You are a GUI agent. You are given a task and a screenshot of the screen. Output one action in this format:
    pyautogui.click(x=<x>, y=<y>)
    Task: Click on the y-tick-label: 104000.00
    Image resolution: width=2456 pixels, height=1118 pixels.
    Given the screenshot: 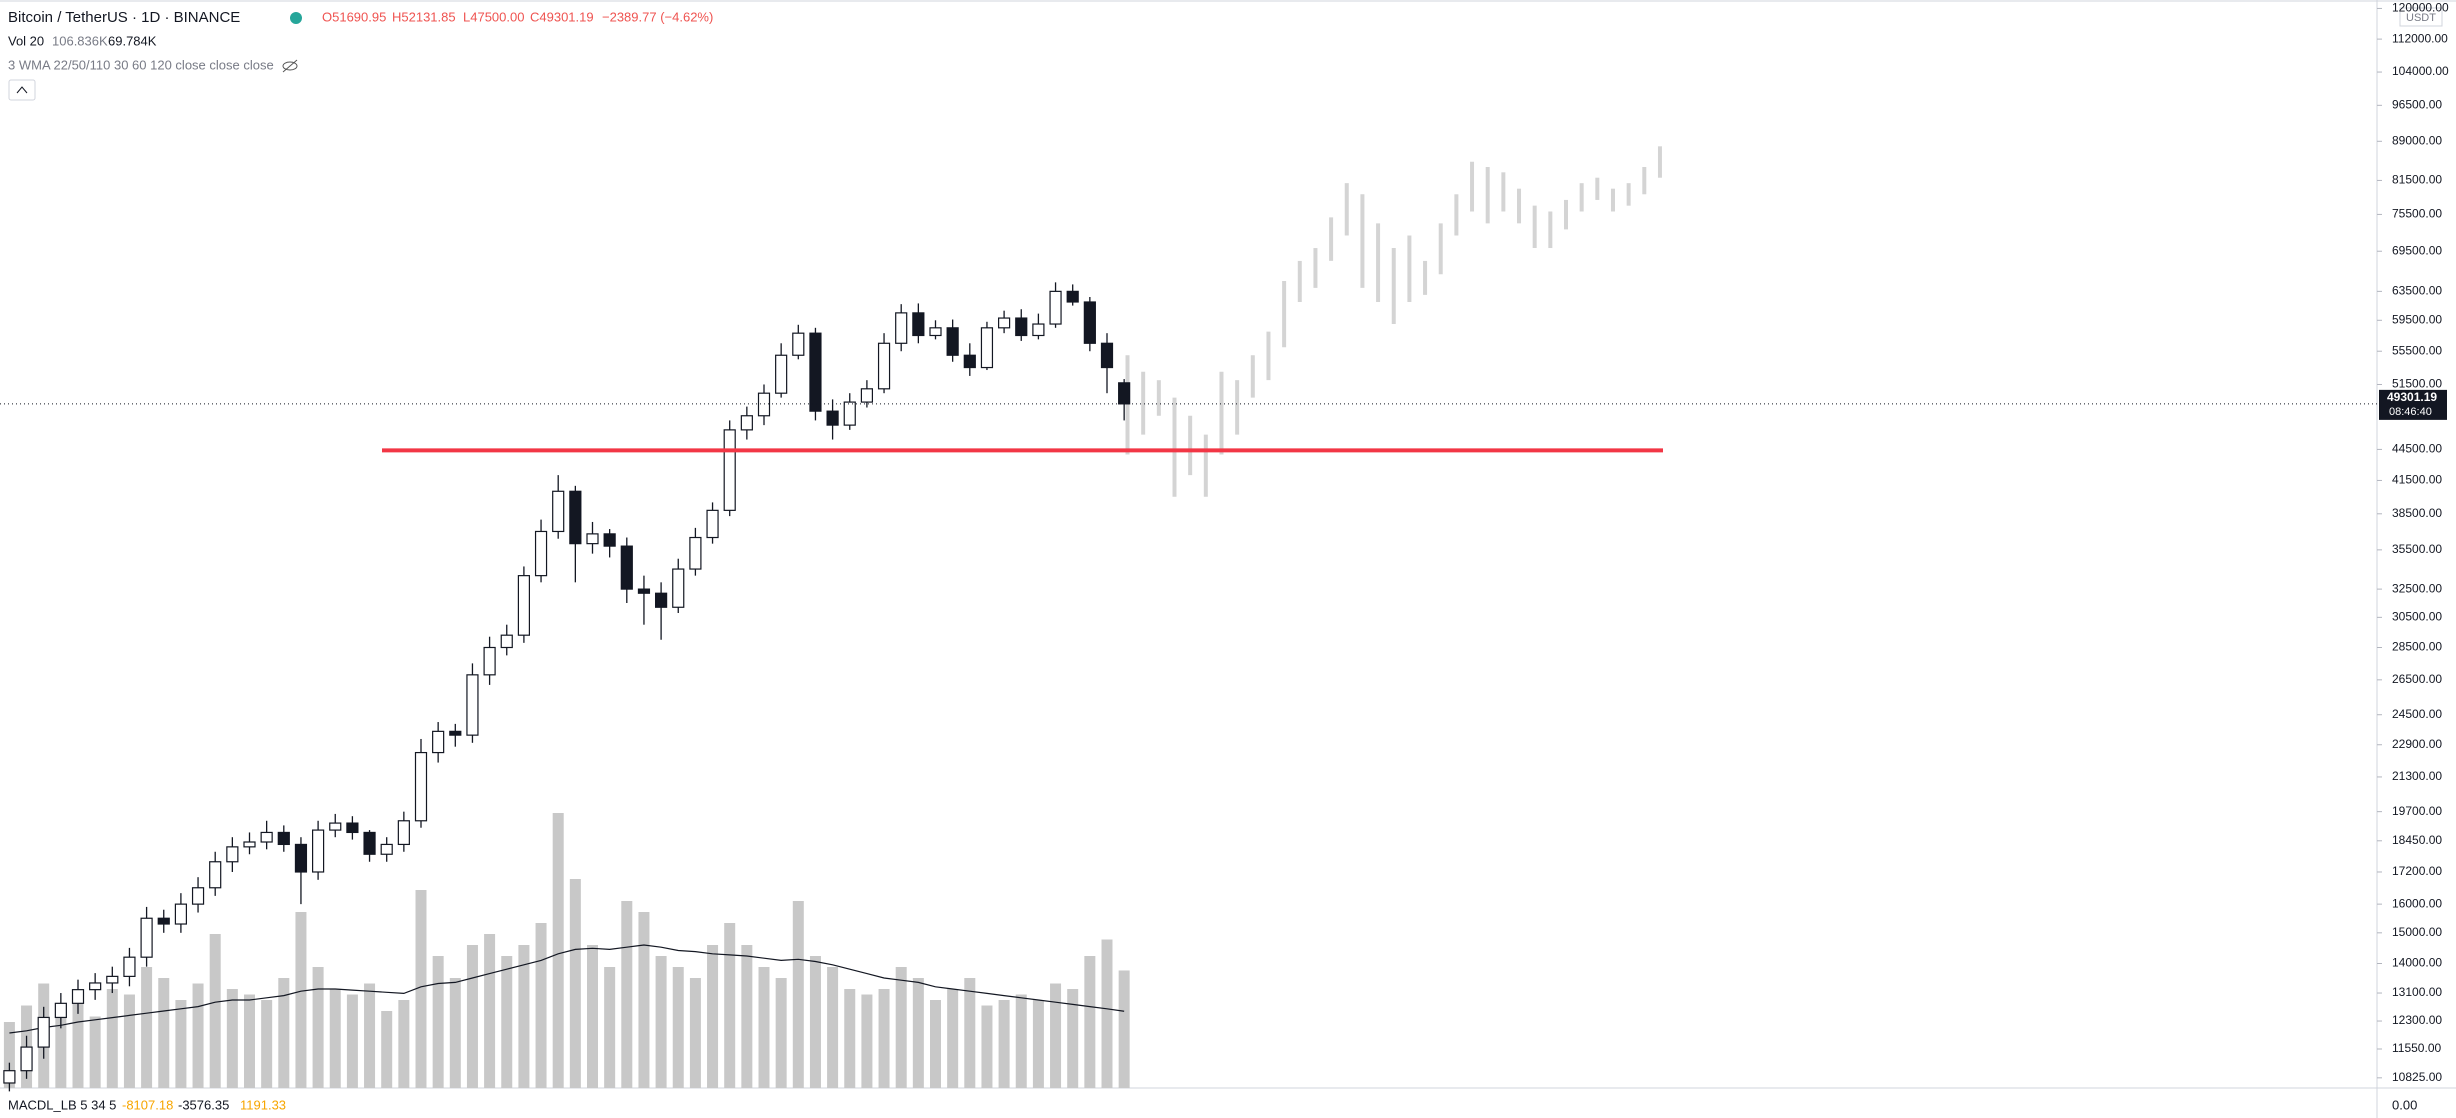 What is the action you would take?
    pyautogui.click(x=2420, y=71)
    